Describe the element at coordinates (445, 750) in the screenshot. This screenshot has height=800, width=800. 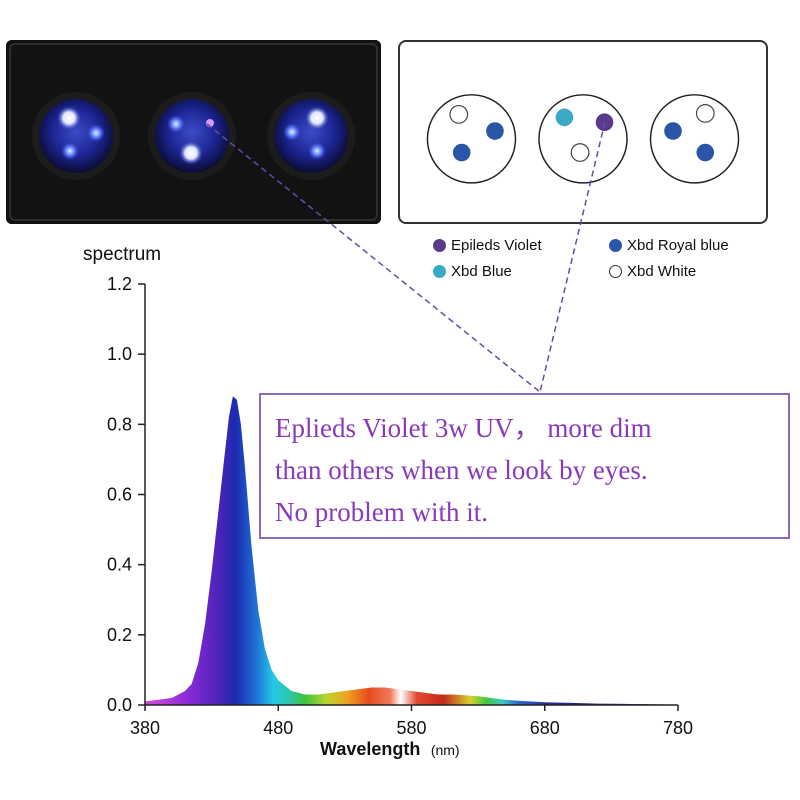
I see `x-axis-unit: (nm)` at that location.